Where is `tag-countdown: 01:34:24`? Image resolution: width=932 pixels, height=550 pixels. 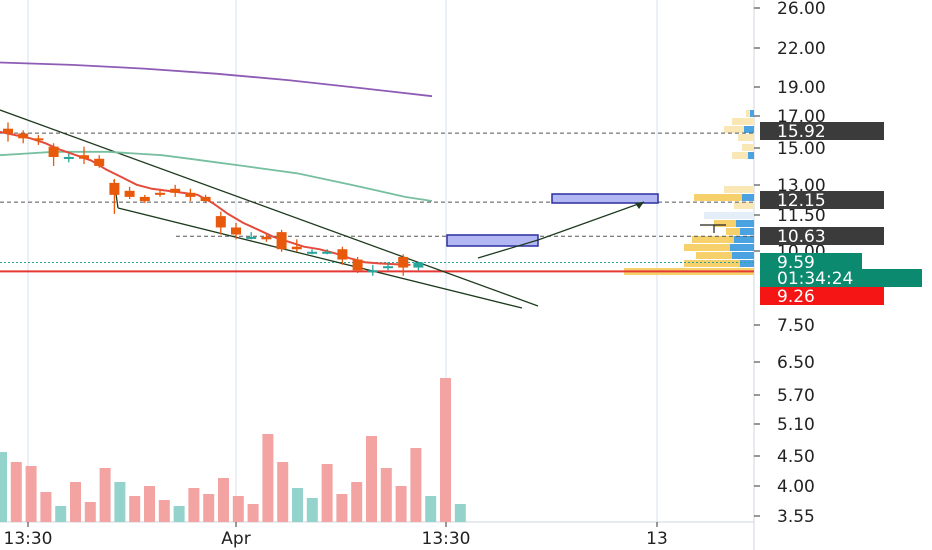 tag-countdown: 01:34:24 is located at coordinates (841, 279).